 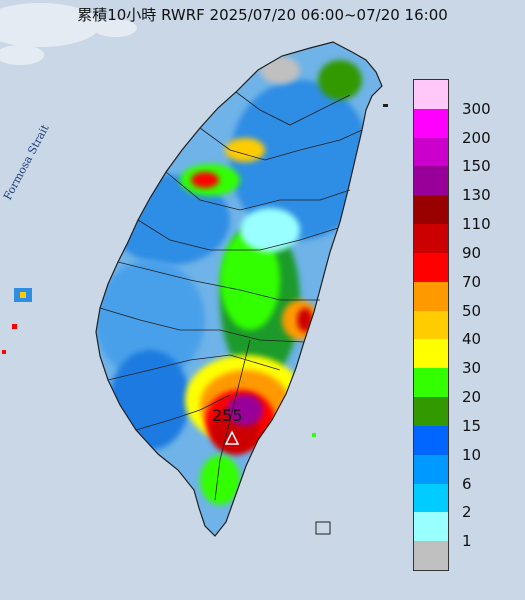 I want to click on legend-label: 15, so click(x=472, y=425).